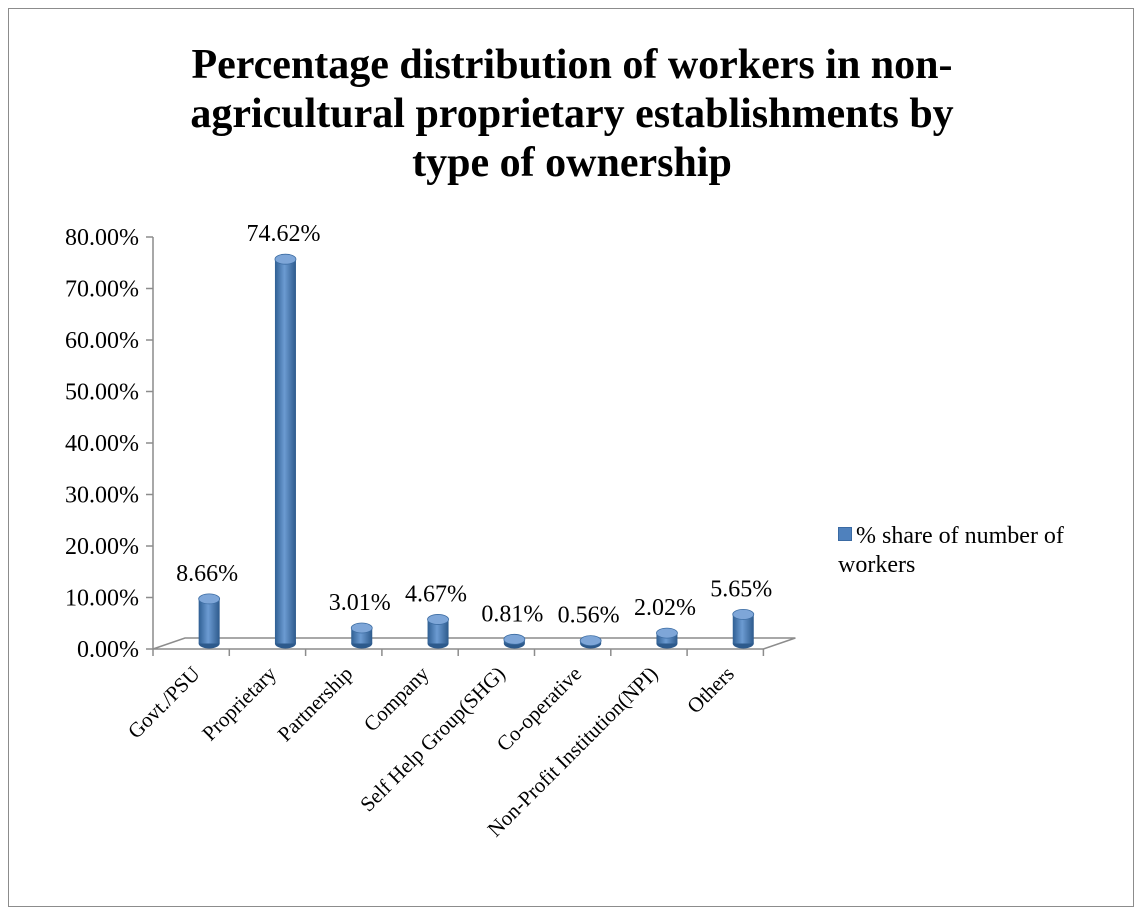 This screenshot has height=909, width=1136. I want to click on y-tick-label: 10.00%, so click(102, 599).